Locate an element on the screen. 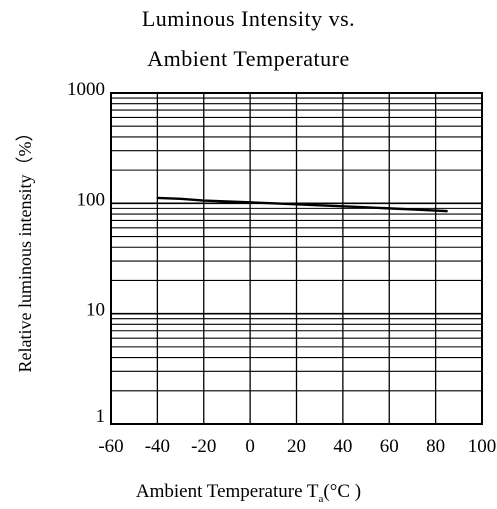 This screenshot has width=497, height=509. chart-title-line-2: Ambient Temperature is located at coordinates (248, 58).